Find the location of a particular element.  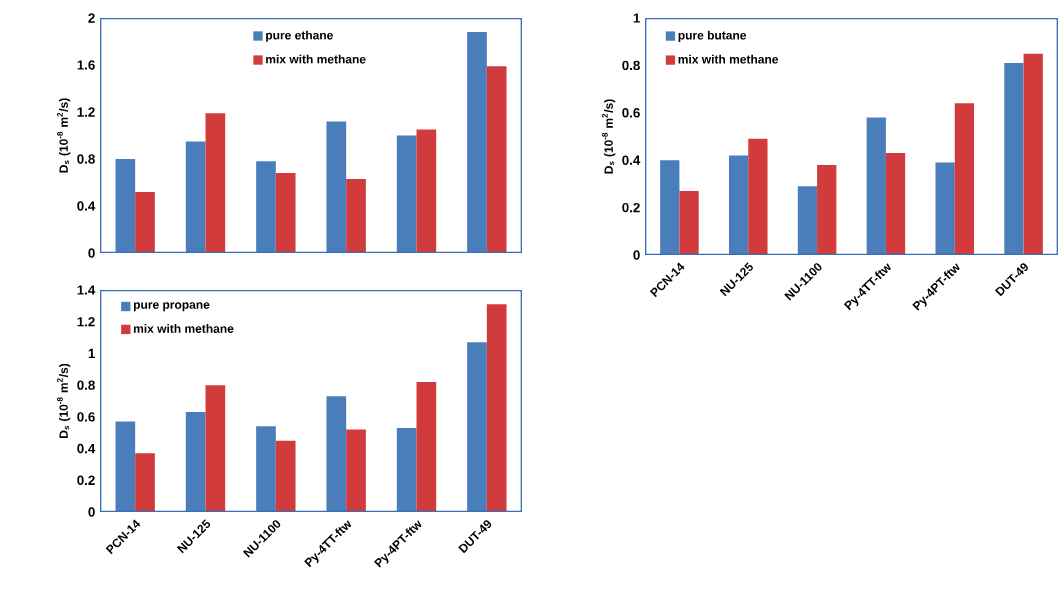

y-tick-label: 1.6 is located at coordinates (86, 65).